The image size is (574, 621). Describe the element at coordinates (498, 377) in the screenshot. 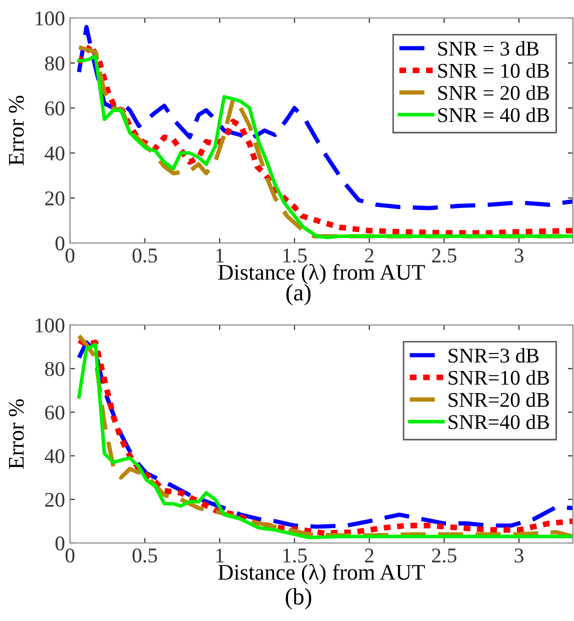

I see `legend-label: SNR=10 dB` at that location.